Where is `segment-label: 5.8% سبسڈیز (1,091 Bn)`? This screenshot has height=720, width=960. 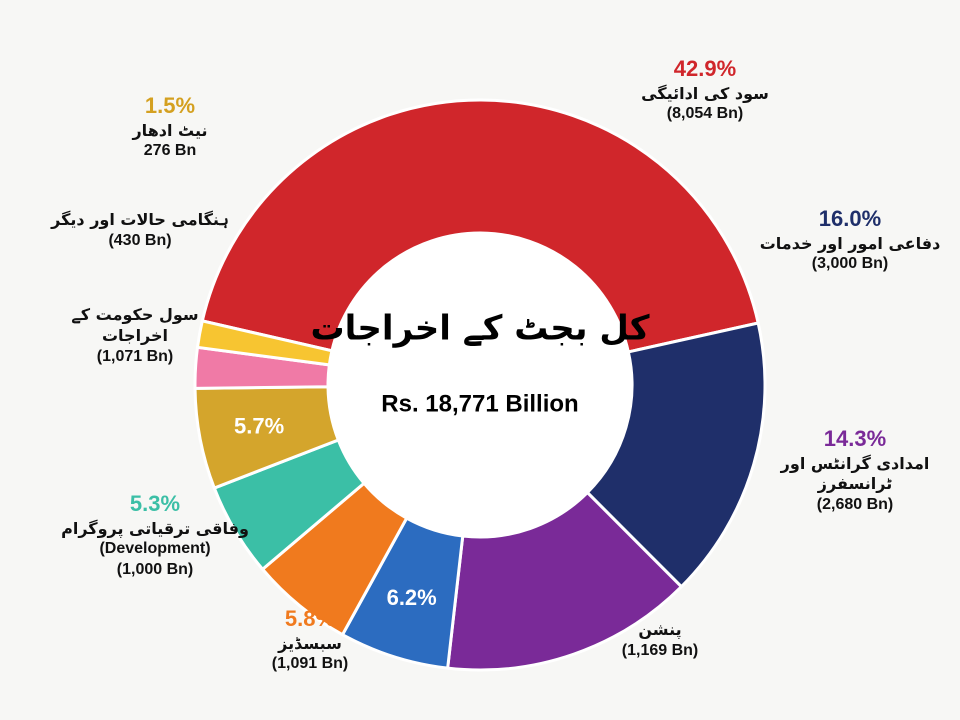 segment-label: 5.8% سبسڈیز (1,091 Bn) is located at coordinates (310, 640).